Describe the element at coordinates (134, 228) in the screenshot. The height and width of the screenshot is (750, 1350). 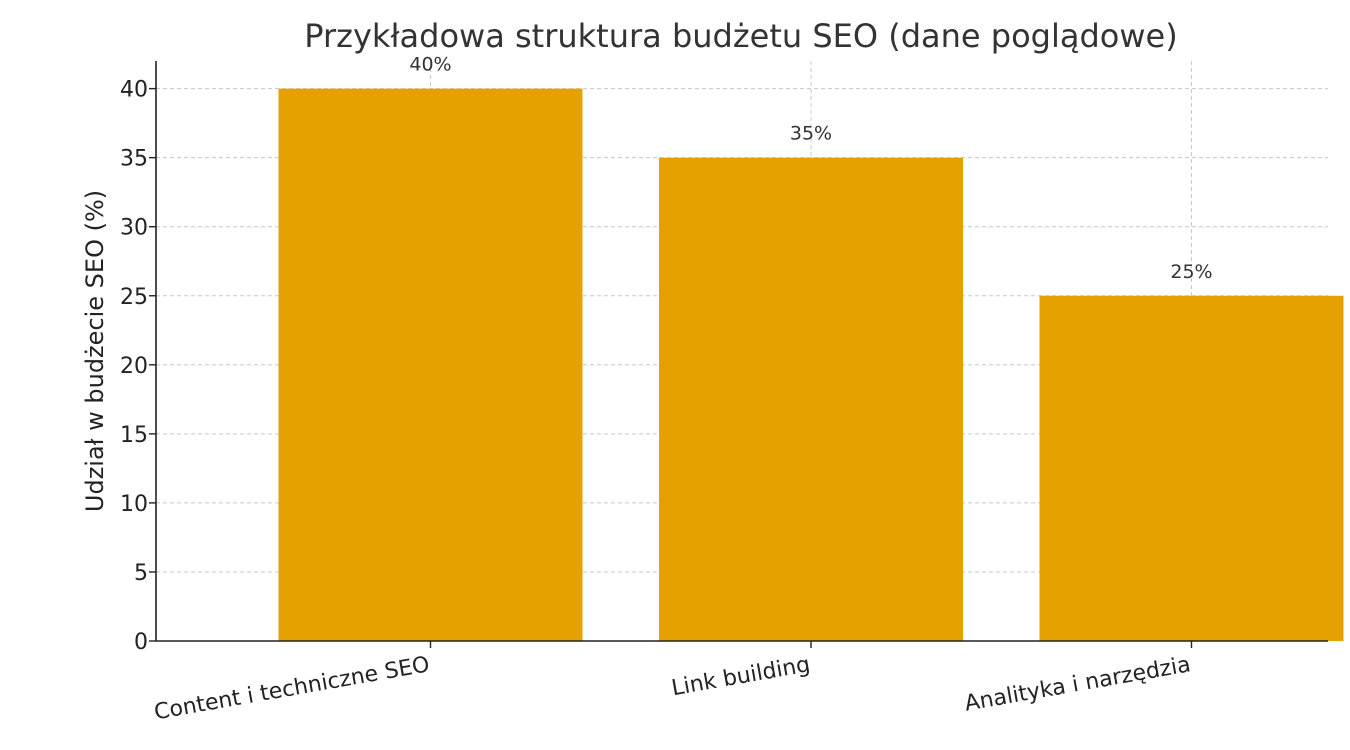
I see `y-tick-label: 30` at that location.